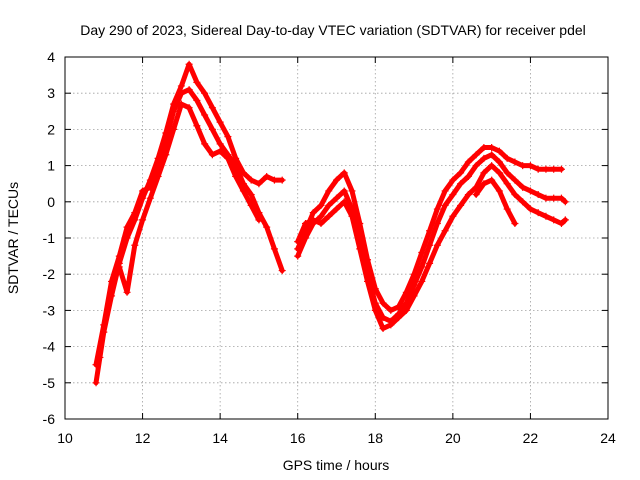  What do you see at coordinates (49, 347) in the screenshot?
I see `y-tick-label: -4` at bounding box center [49, 347].